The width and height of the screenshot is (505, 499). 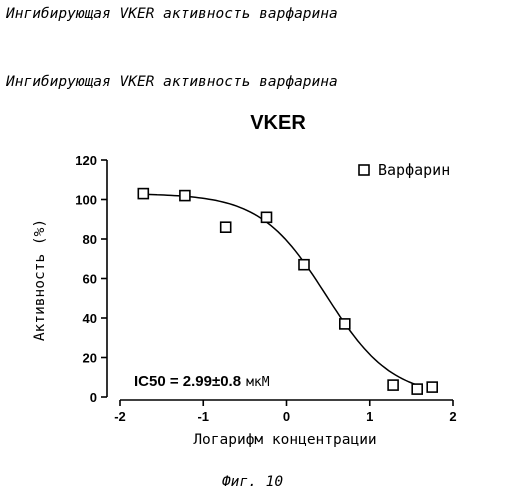 I want to click on x-tick-label: -1, so click(x=203, y=416).